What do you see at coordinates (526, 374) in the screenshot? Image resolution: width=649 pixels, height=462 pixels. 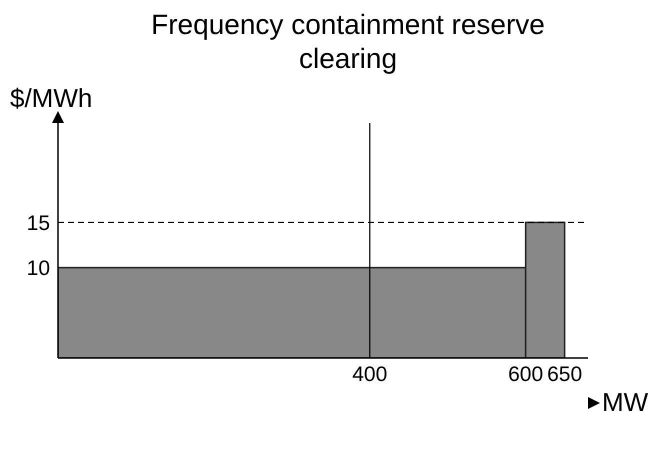 I see `x-tick-label: 600` at bounding box center [526, 374].